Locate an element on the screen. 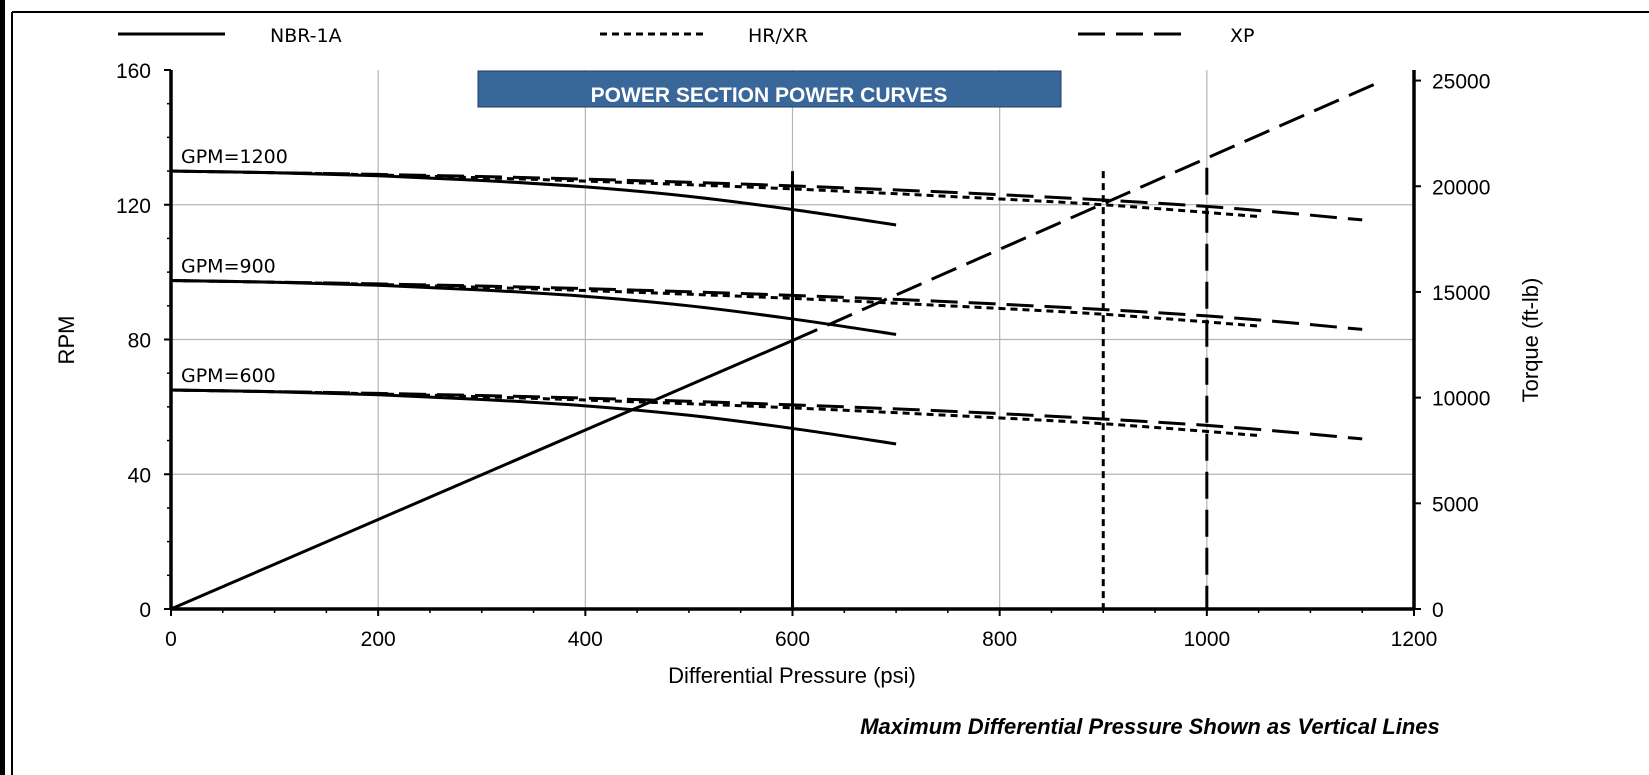 The width and height of the screenshot is (1649, 775). legend-label: XP is located at coordinates (1242, 36).